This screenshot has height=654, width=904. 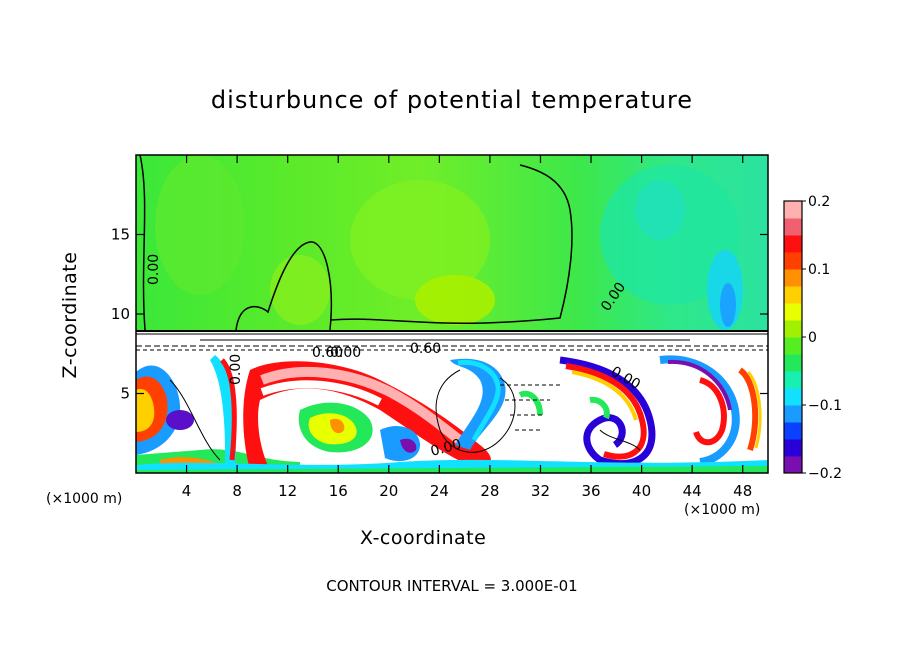 I want to click on x-tick-label: 16, so click(x=338, y=491).